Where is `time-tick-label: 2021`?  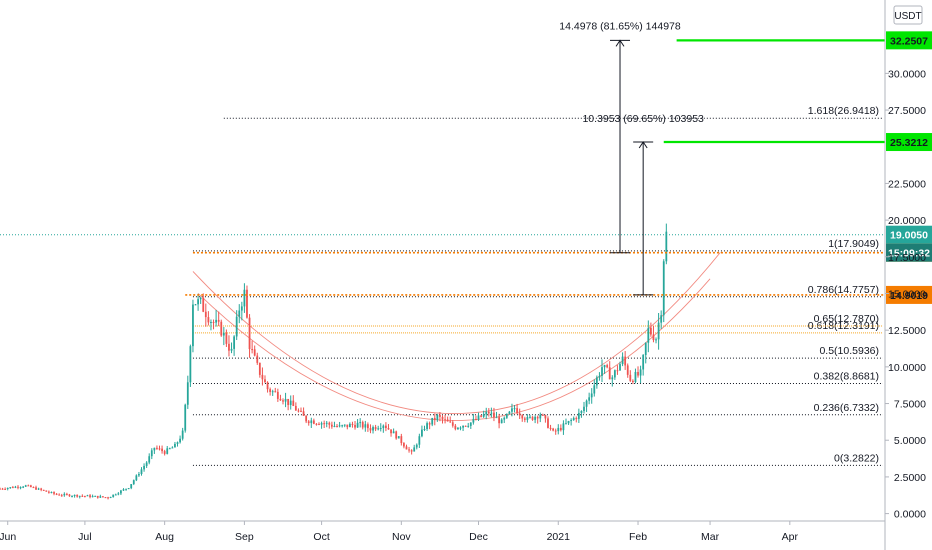
time-tick-label: 2021 is located at coordinates (559, 537).